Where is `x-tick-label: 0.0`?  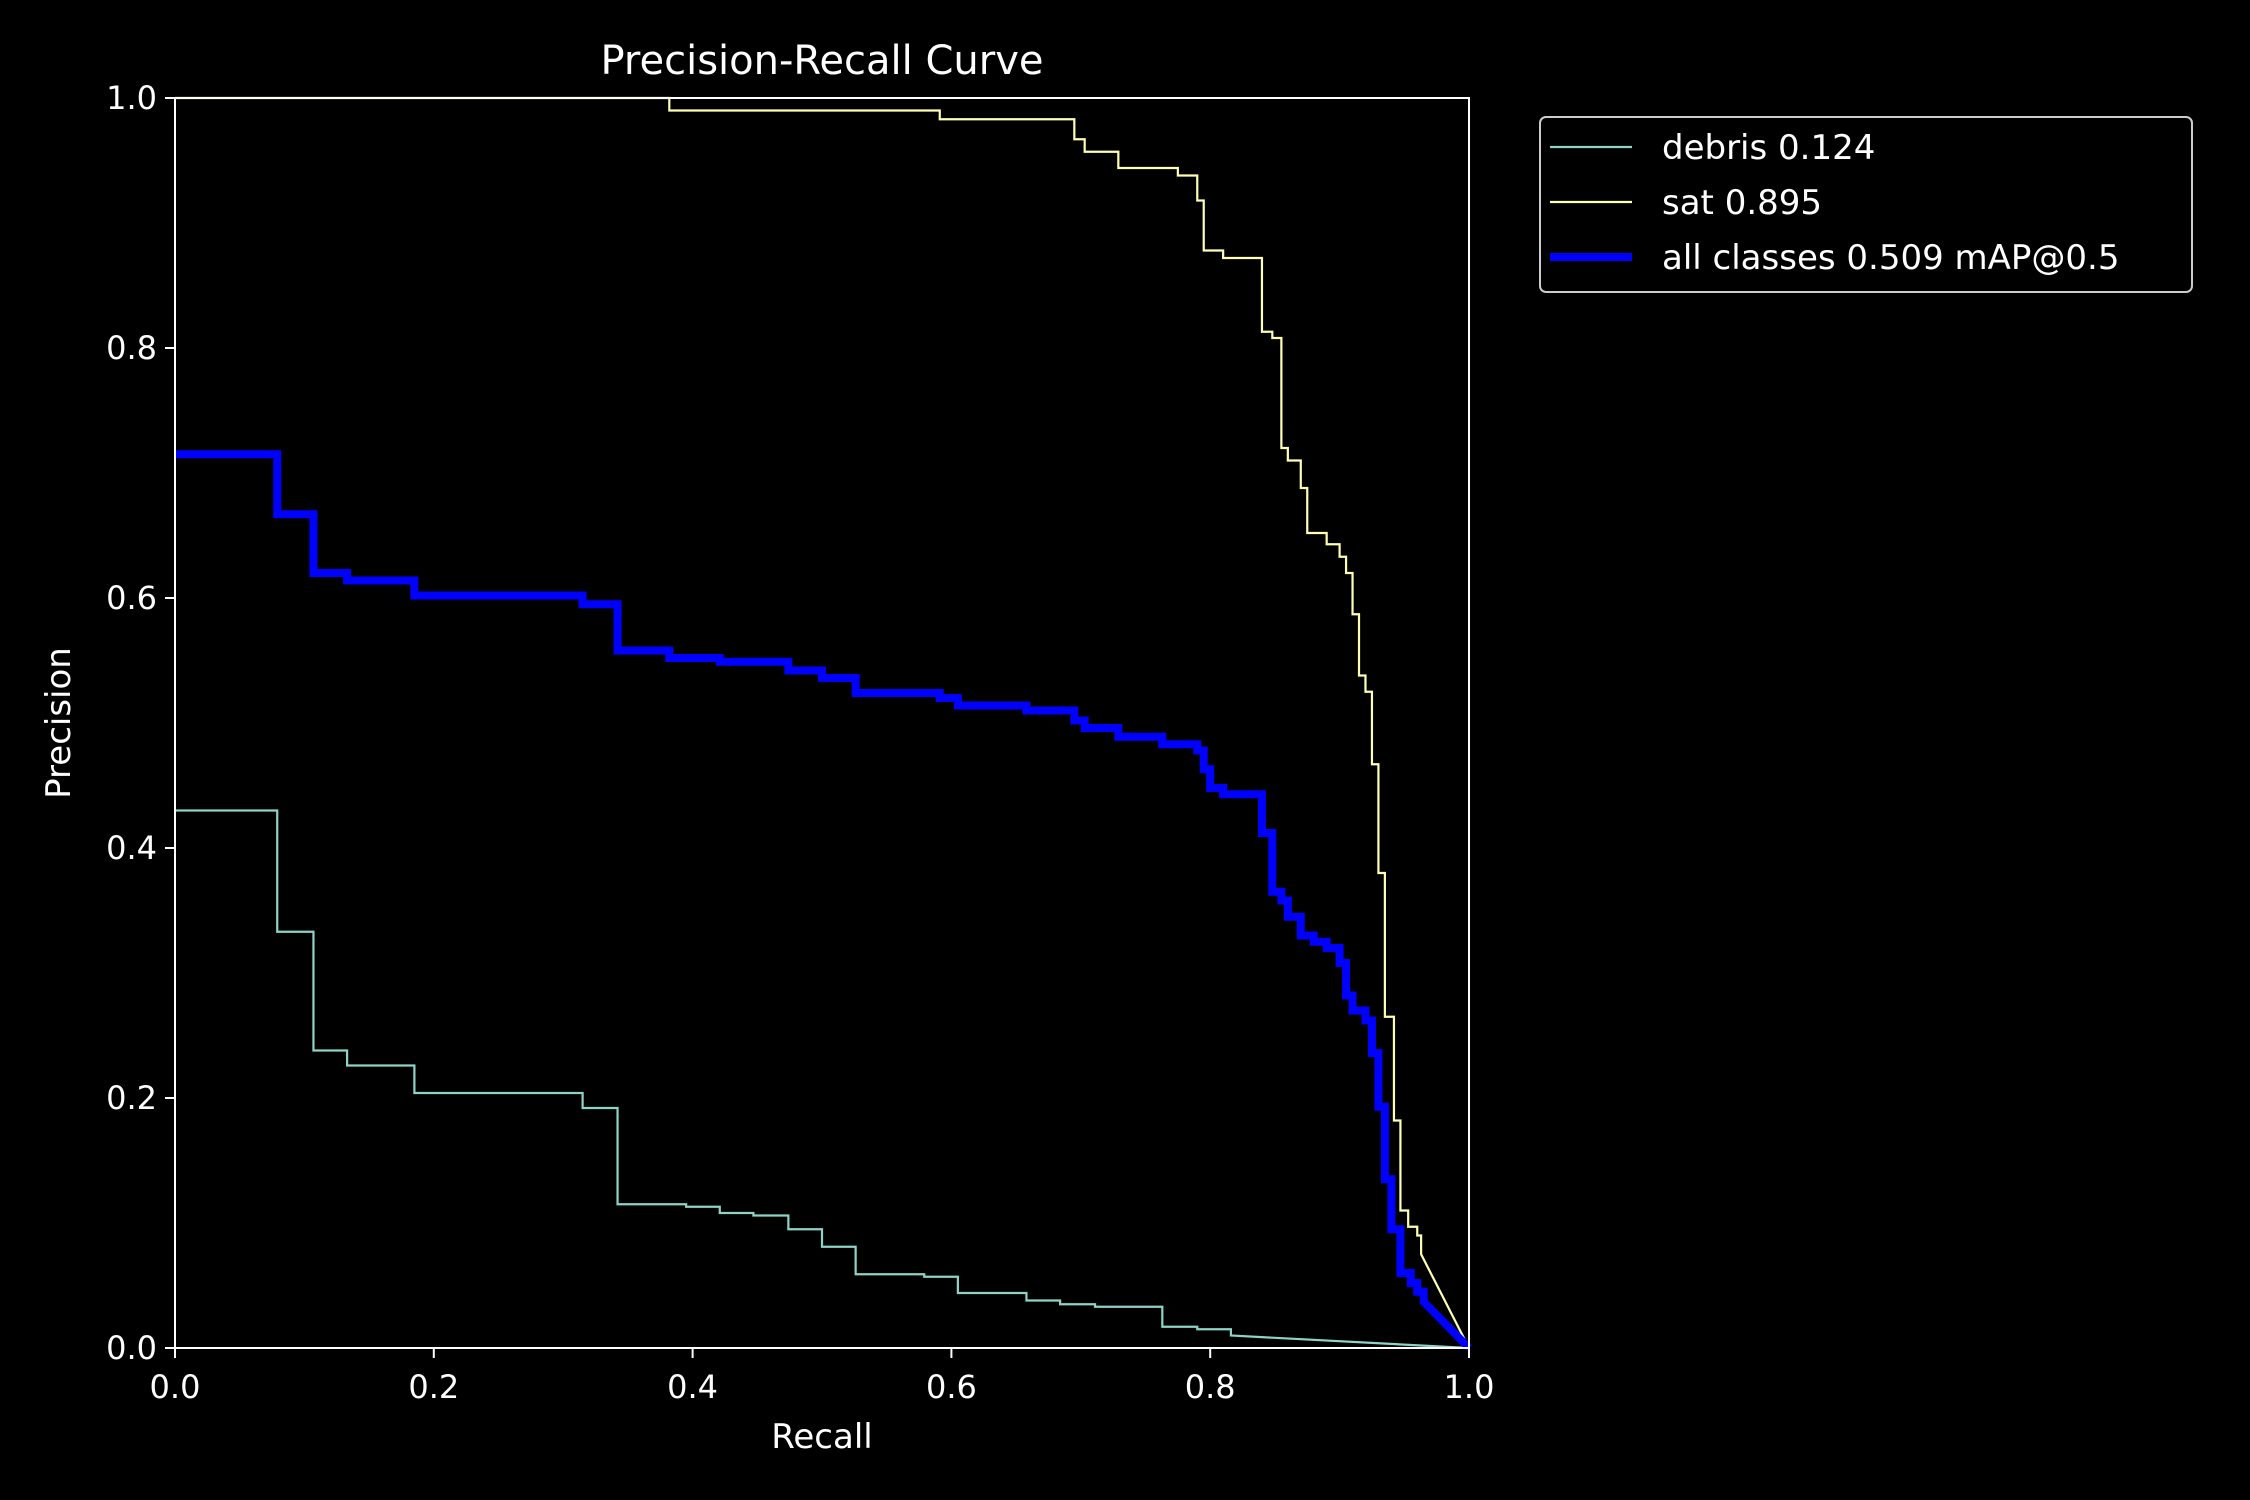 x-tick-label: 0.0 is located at coordinates (175, 1387).